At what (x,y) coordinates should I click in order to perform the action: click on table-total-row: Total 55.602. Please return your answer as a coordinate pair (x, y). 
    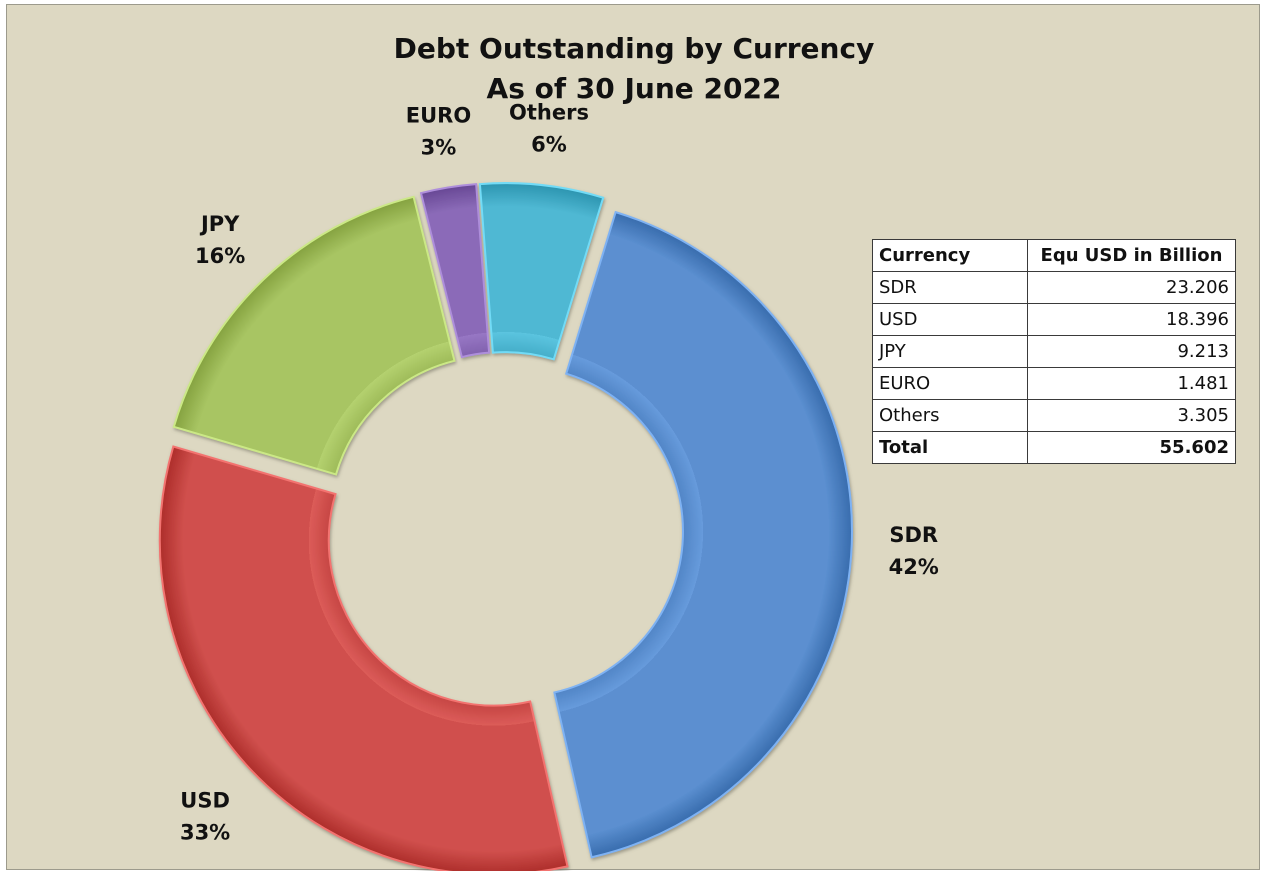
    Looking at the image, I should click on (1054, 447).